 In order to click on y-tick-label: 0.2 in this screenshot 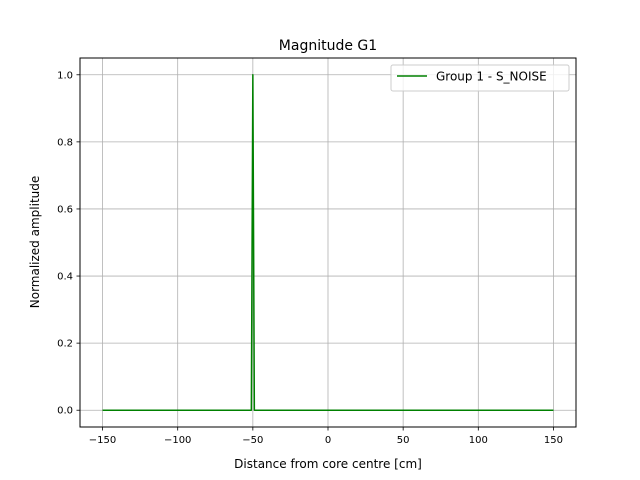, I will do `click(65, 344)`.